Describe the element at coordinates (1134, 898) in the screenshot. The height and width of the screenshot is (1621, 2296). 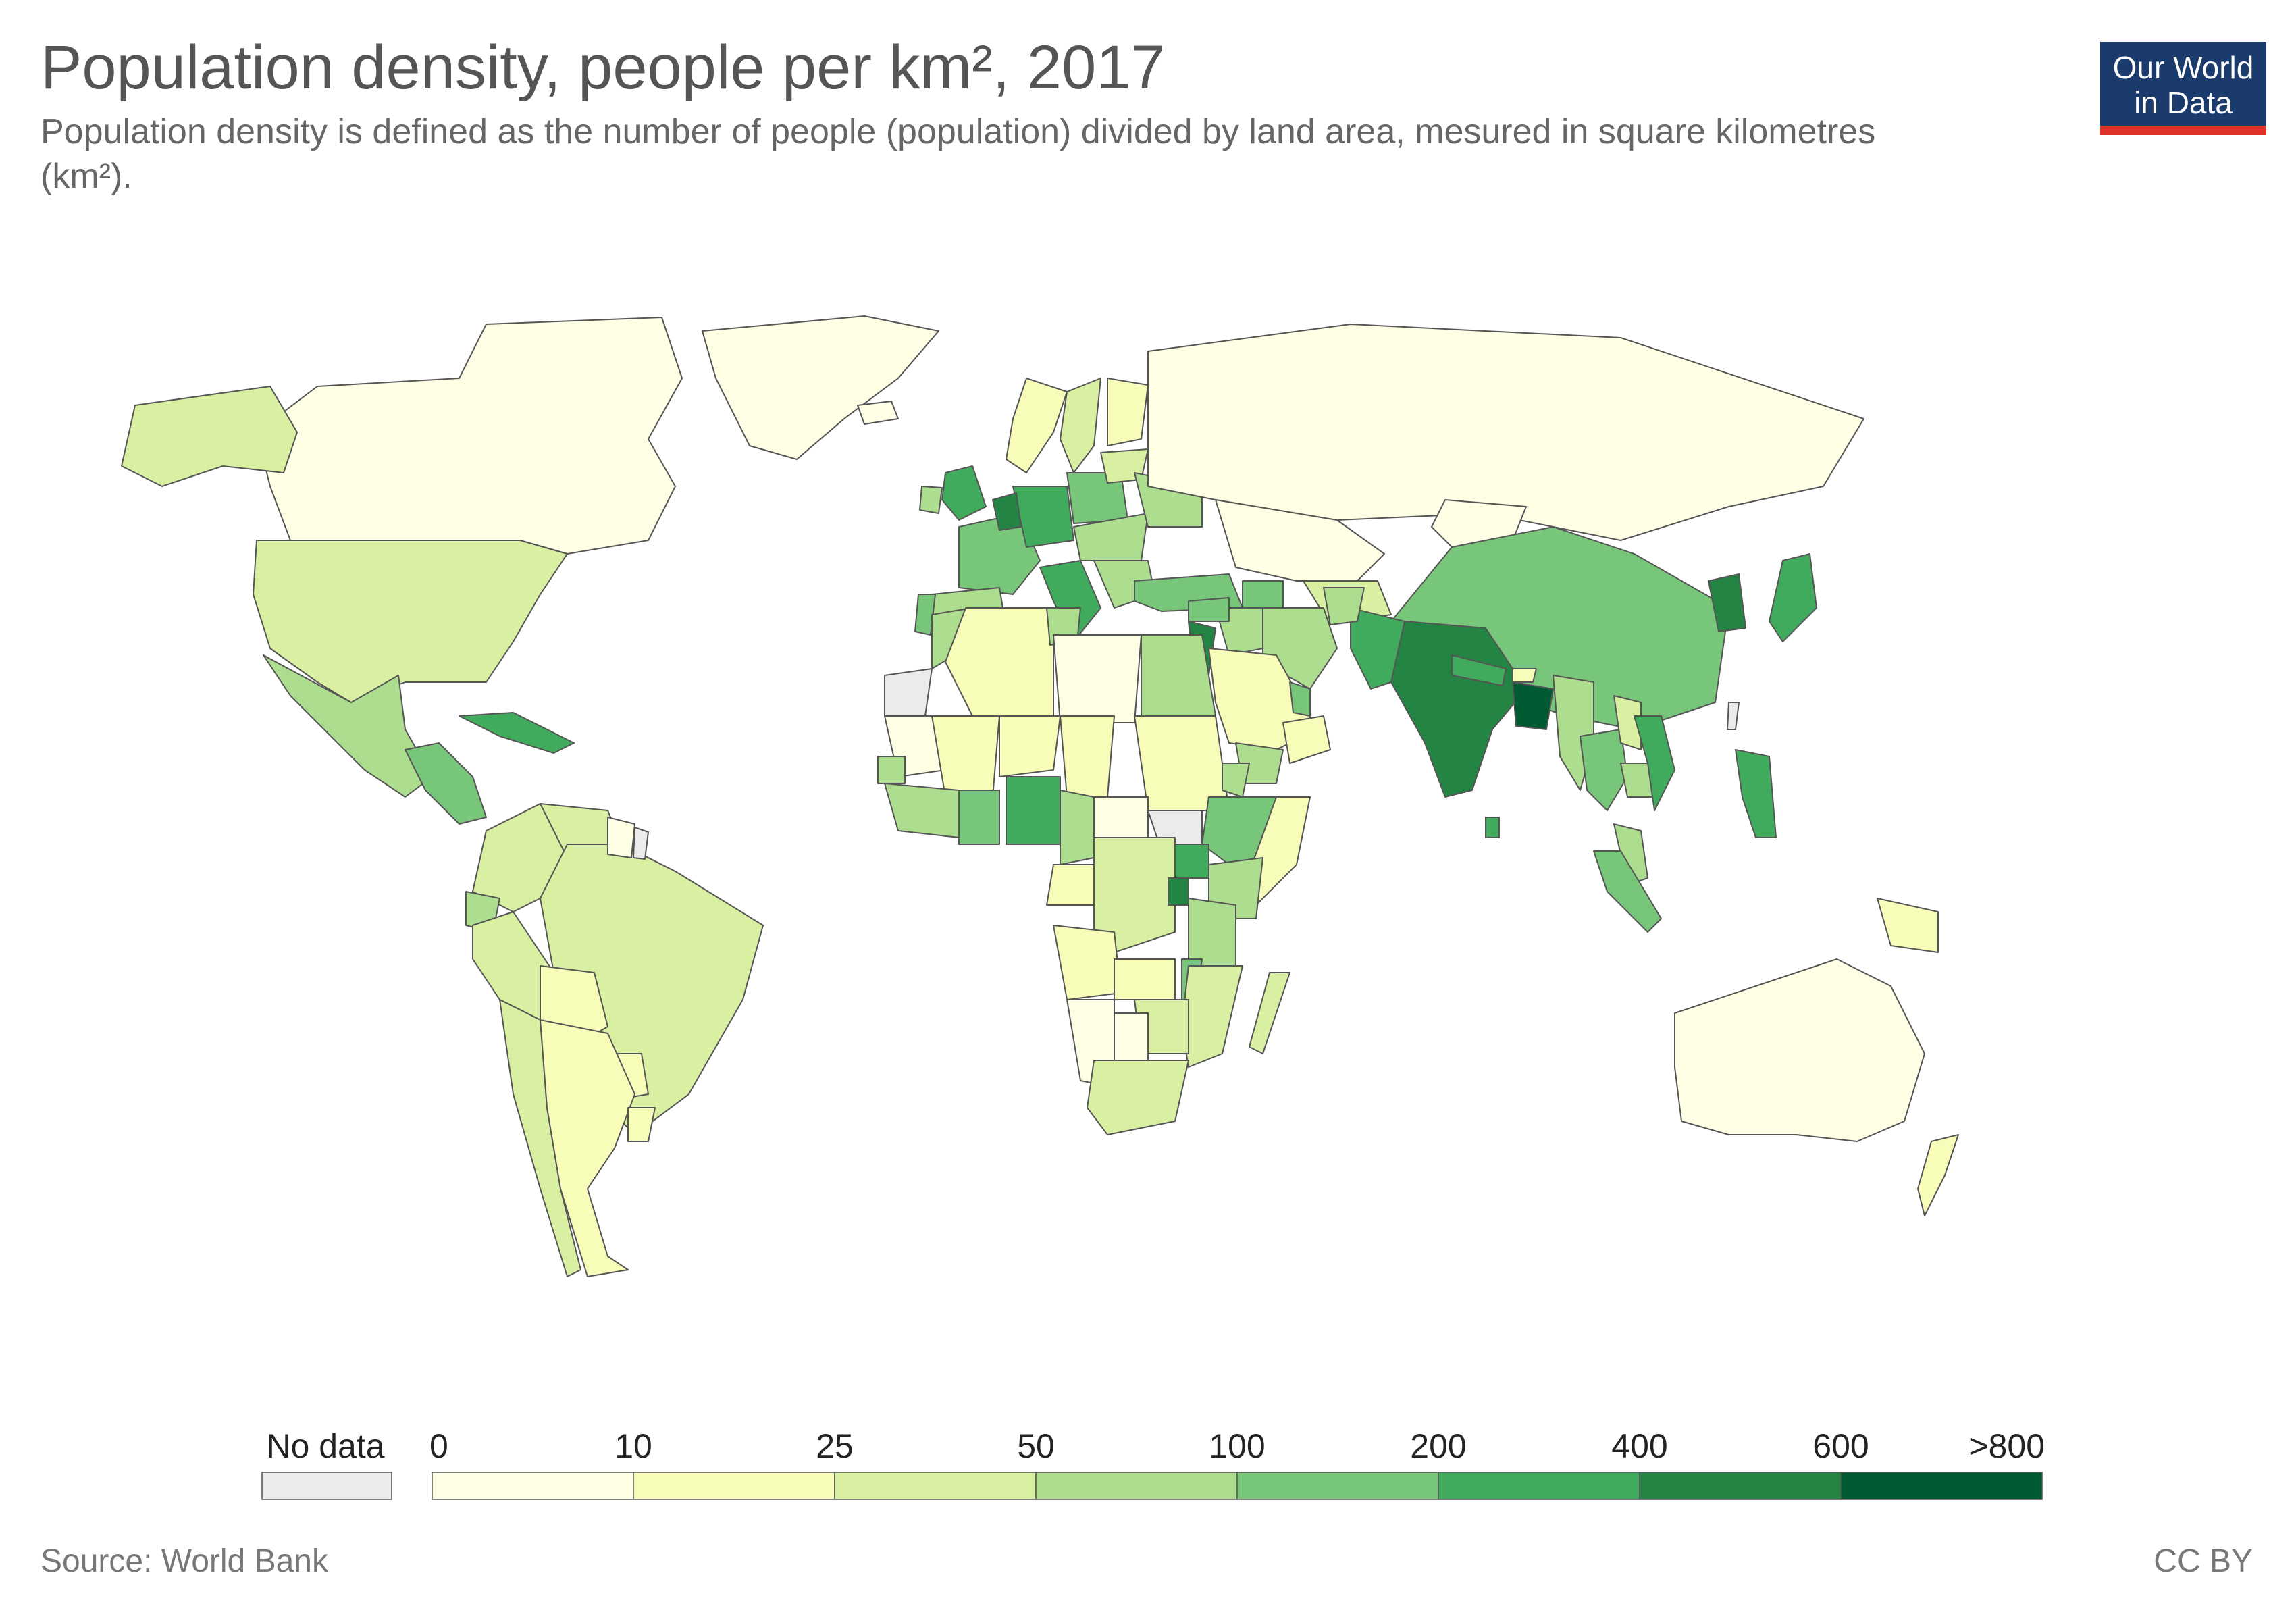
I see `region-dr-congo` at that location.